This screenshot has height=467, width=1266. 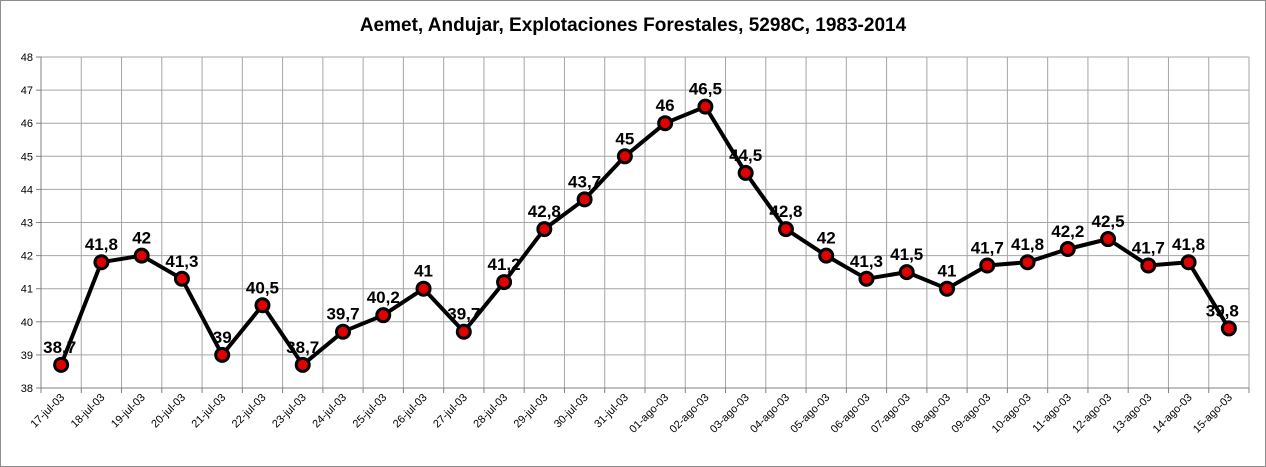 What do you see at coordinates (370, 411) in the screenshot?
I see `x-tick-label: 25-jul-03` at bounding box center [370, 411].